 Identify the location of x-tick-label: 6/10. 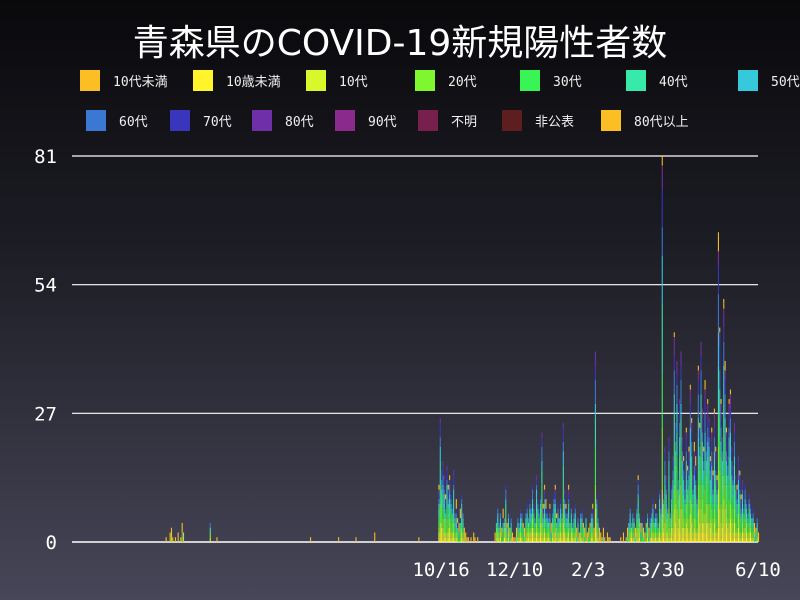
(758, 570).